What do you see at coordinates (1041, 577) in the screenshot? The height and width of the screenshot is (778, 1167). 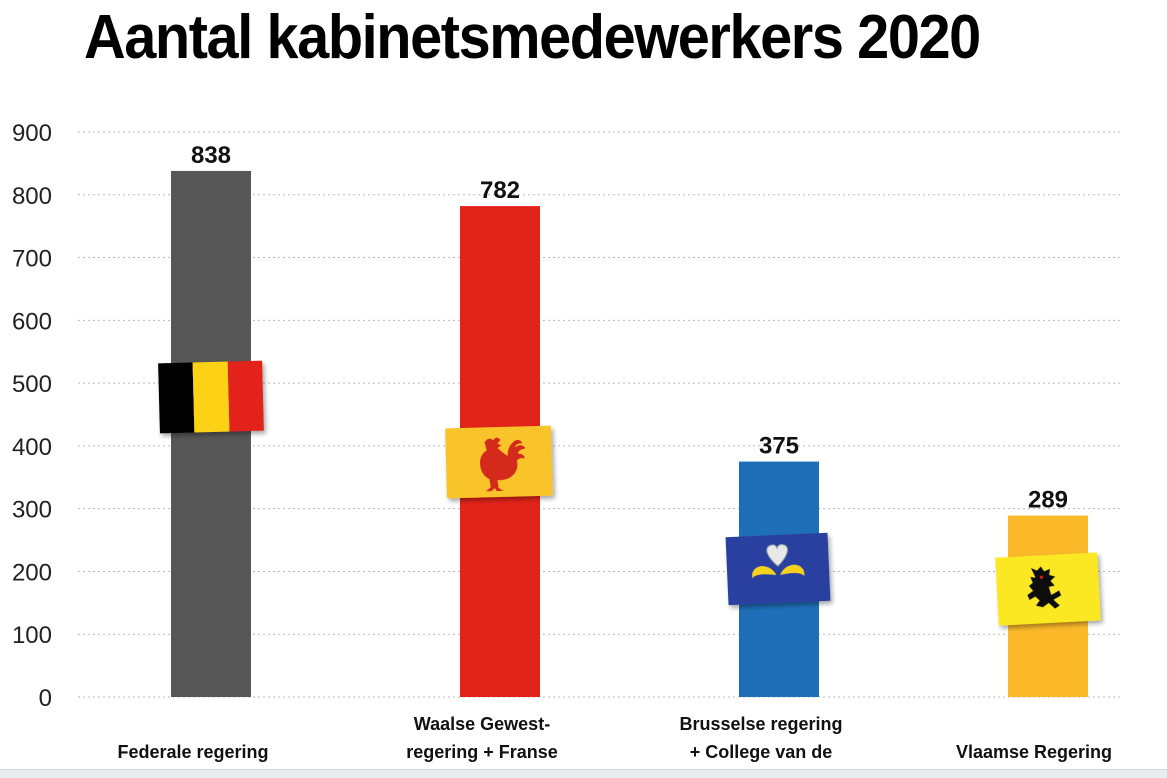 I see `lion-eye` at bounding box center [1041, 577].